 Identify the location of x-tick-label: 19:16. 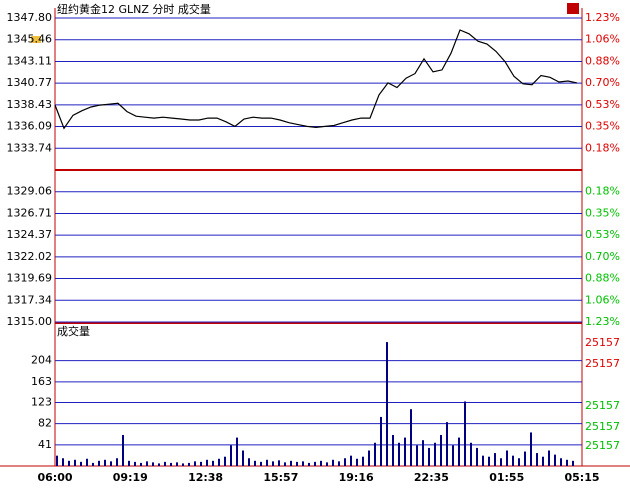
(356, 477).